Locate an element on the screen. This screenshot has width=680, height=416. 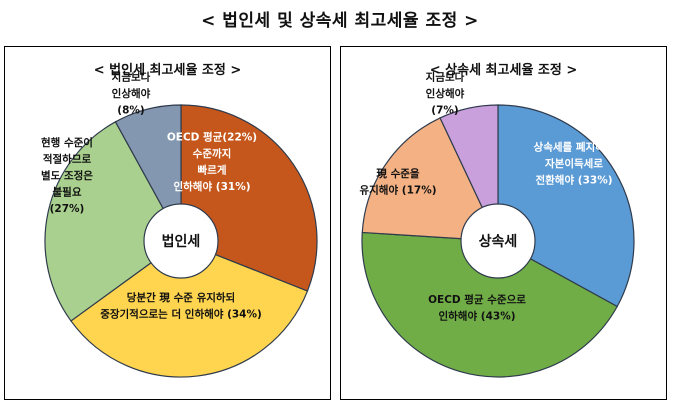
corporate-slice-1-label: OECD 평균(22%) 수준까지 빠르게 인하해야 (31%) is located at coordinates (212, 161).